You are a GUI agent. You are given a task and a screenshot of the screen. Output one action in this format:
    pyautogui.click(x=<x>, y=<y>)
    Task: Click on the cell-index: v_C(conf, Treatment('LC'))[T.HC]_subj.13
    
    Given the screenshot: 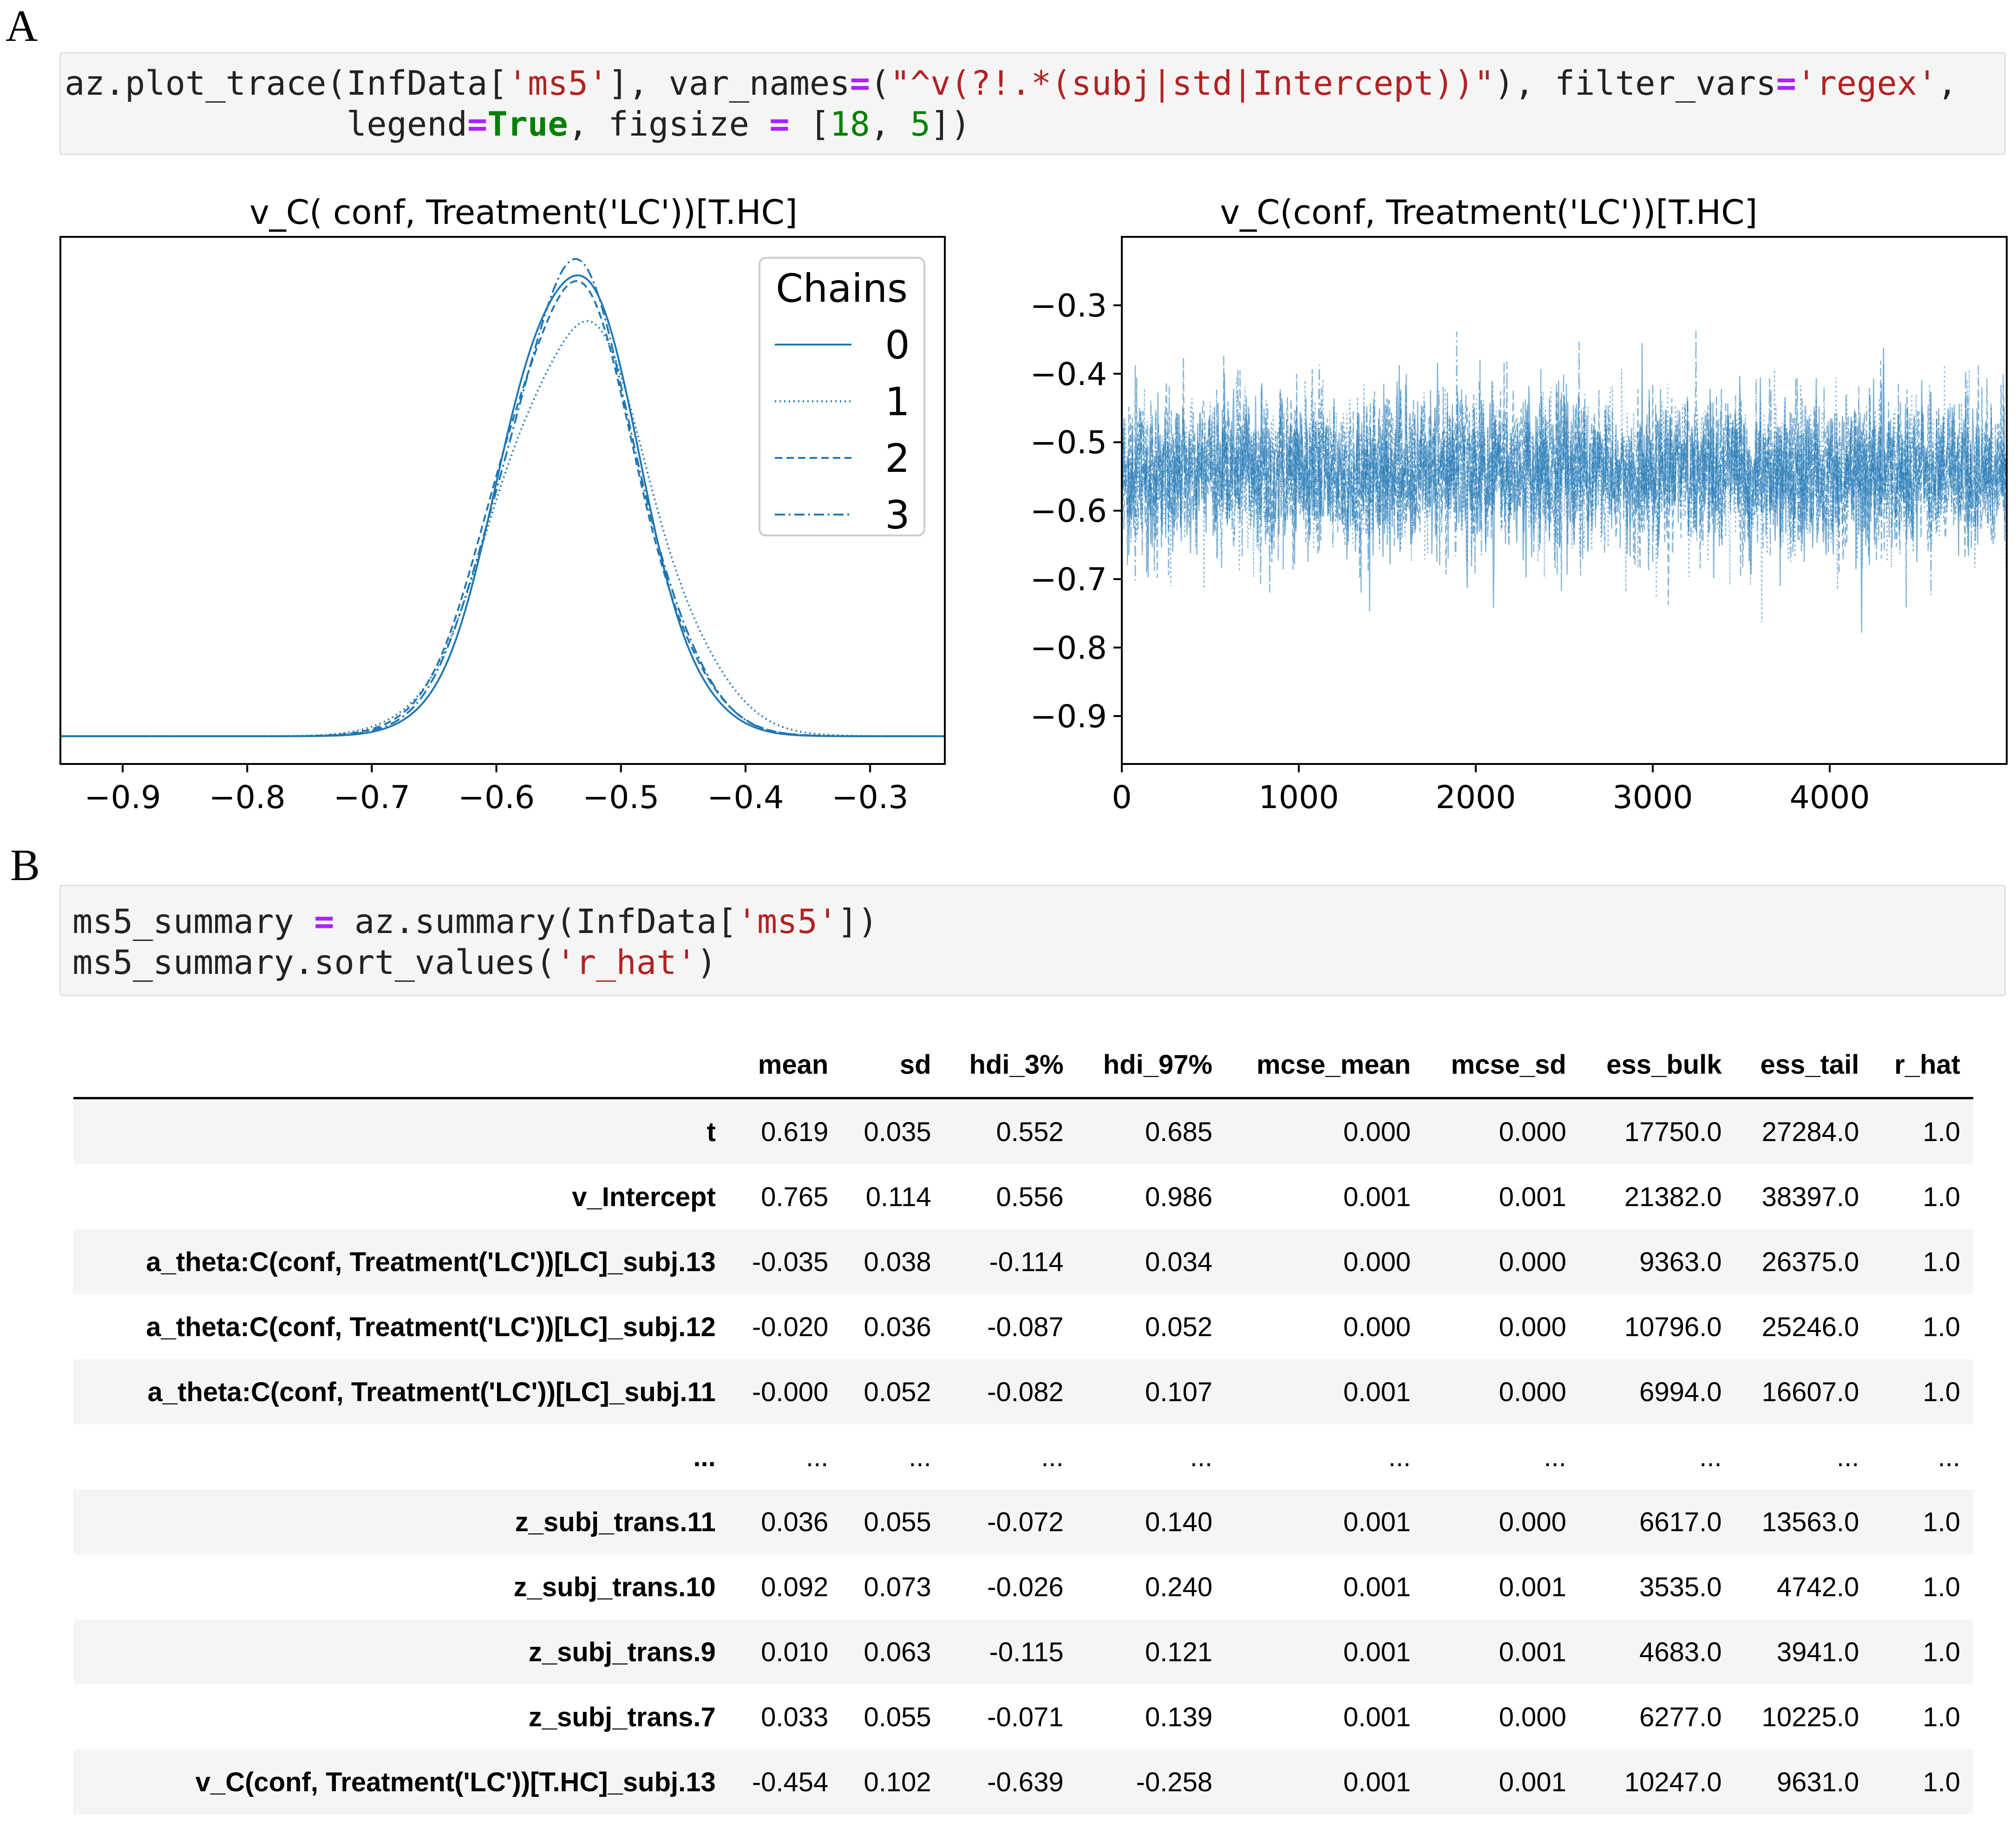 What is the action you would take?
    pyautogui.click(x=401, y=1781)
    